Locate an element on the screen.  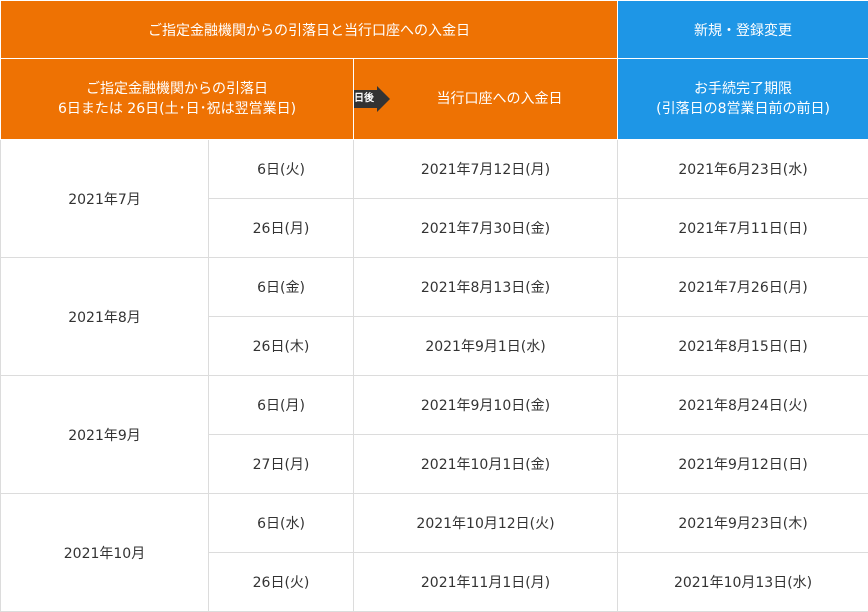
table-row: 27日(月) 2021年10月1日(金) 2021年9月12日(日) is located at coordinates (434, 464).